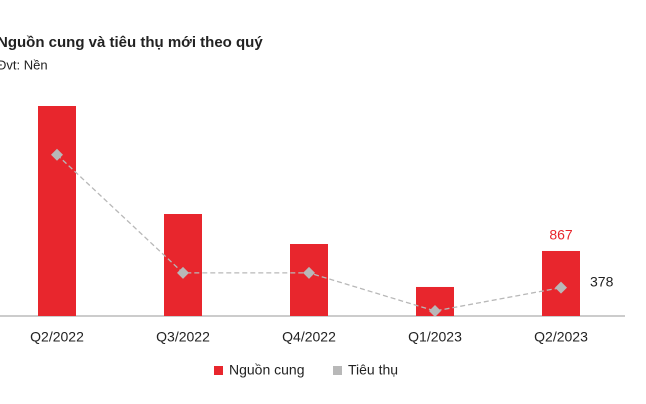 The width and height of the screenshot is (646, 404). I want to click on data-label: 867, so click(561, 235).